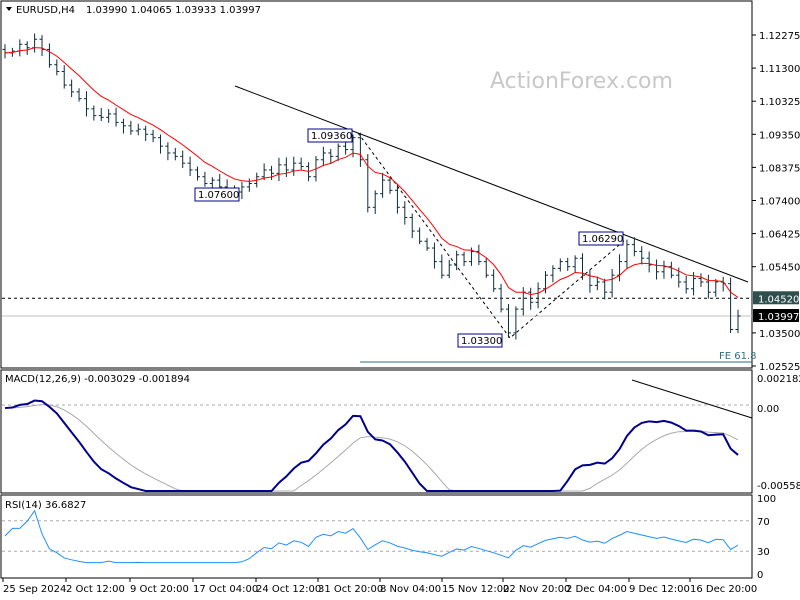 This screenshot has width=800, height=600. I want to click on time-tick-label: 9 Oct 20:00, so click(159, 589).